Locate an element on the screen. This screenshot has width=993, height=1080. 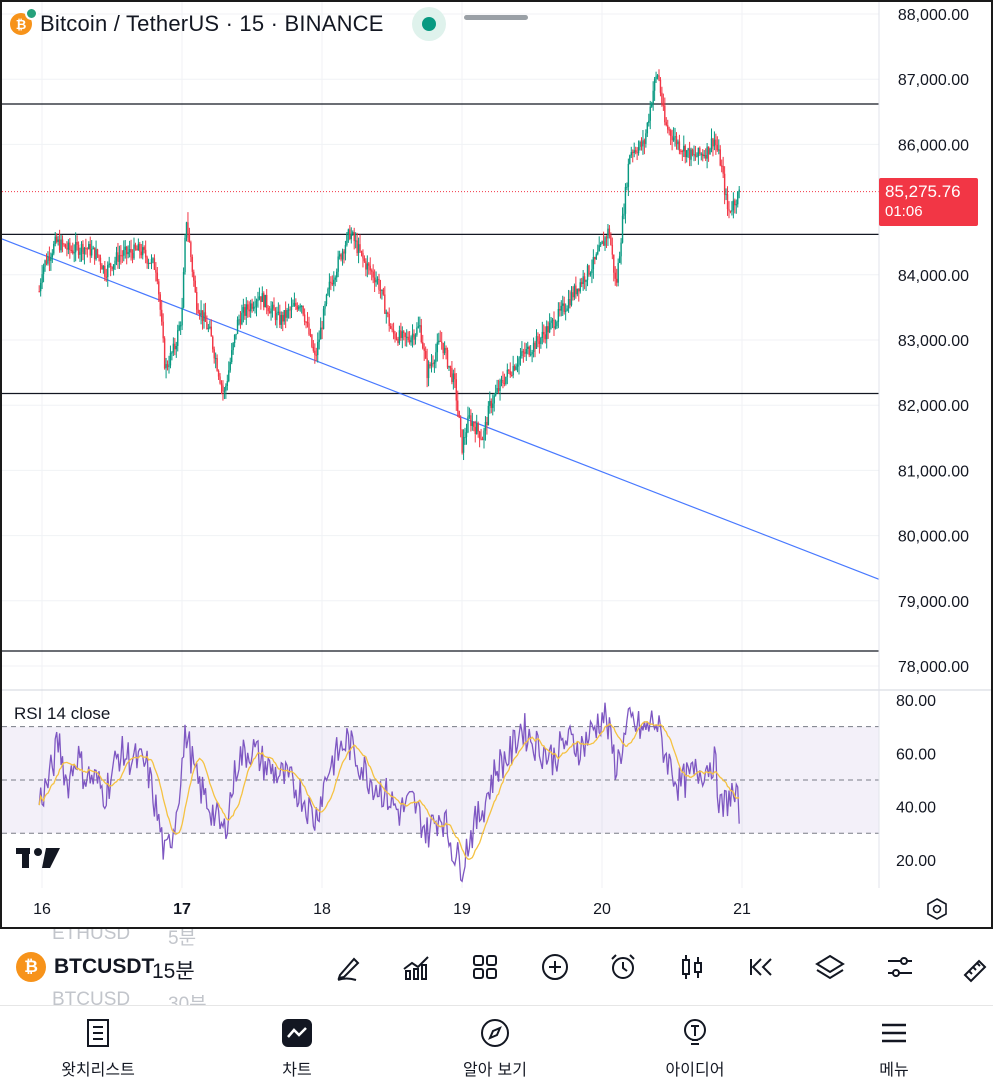
symbol-selector: ₿ BTCUSDT is located at coordinates (85, 967).